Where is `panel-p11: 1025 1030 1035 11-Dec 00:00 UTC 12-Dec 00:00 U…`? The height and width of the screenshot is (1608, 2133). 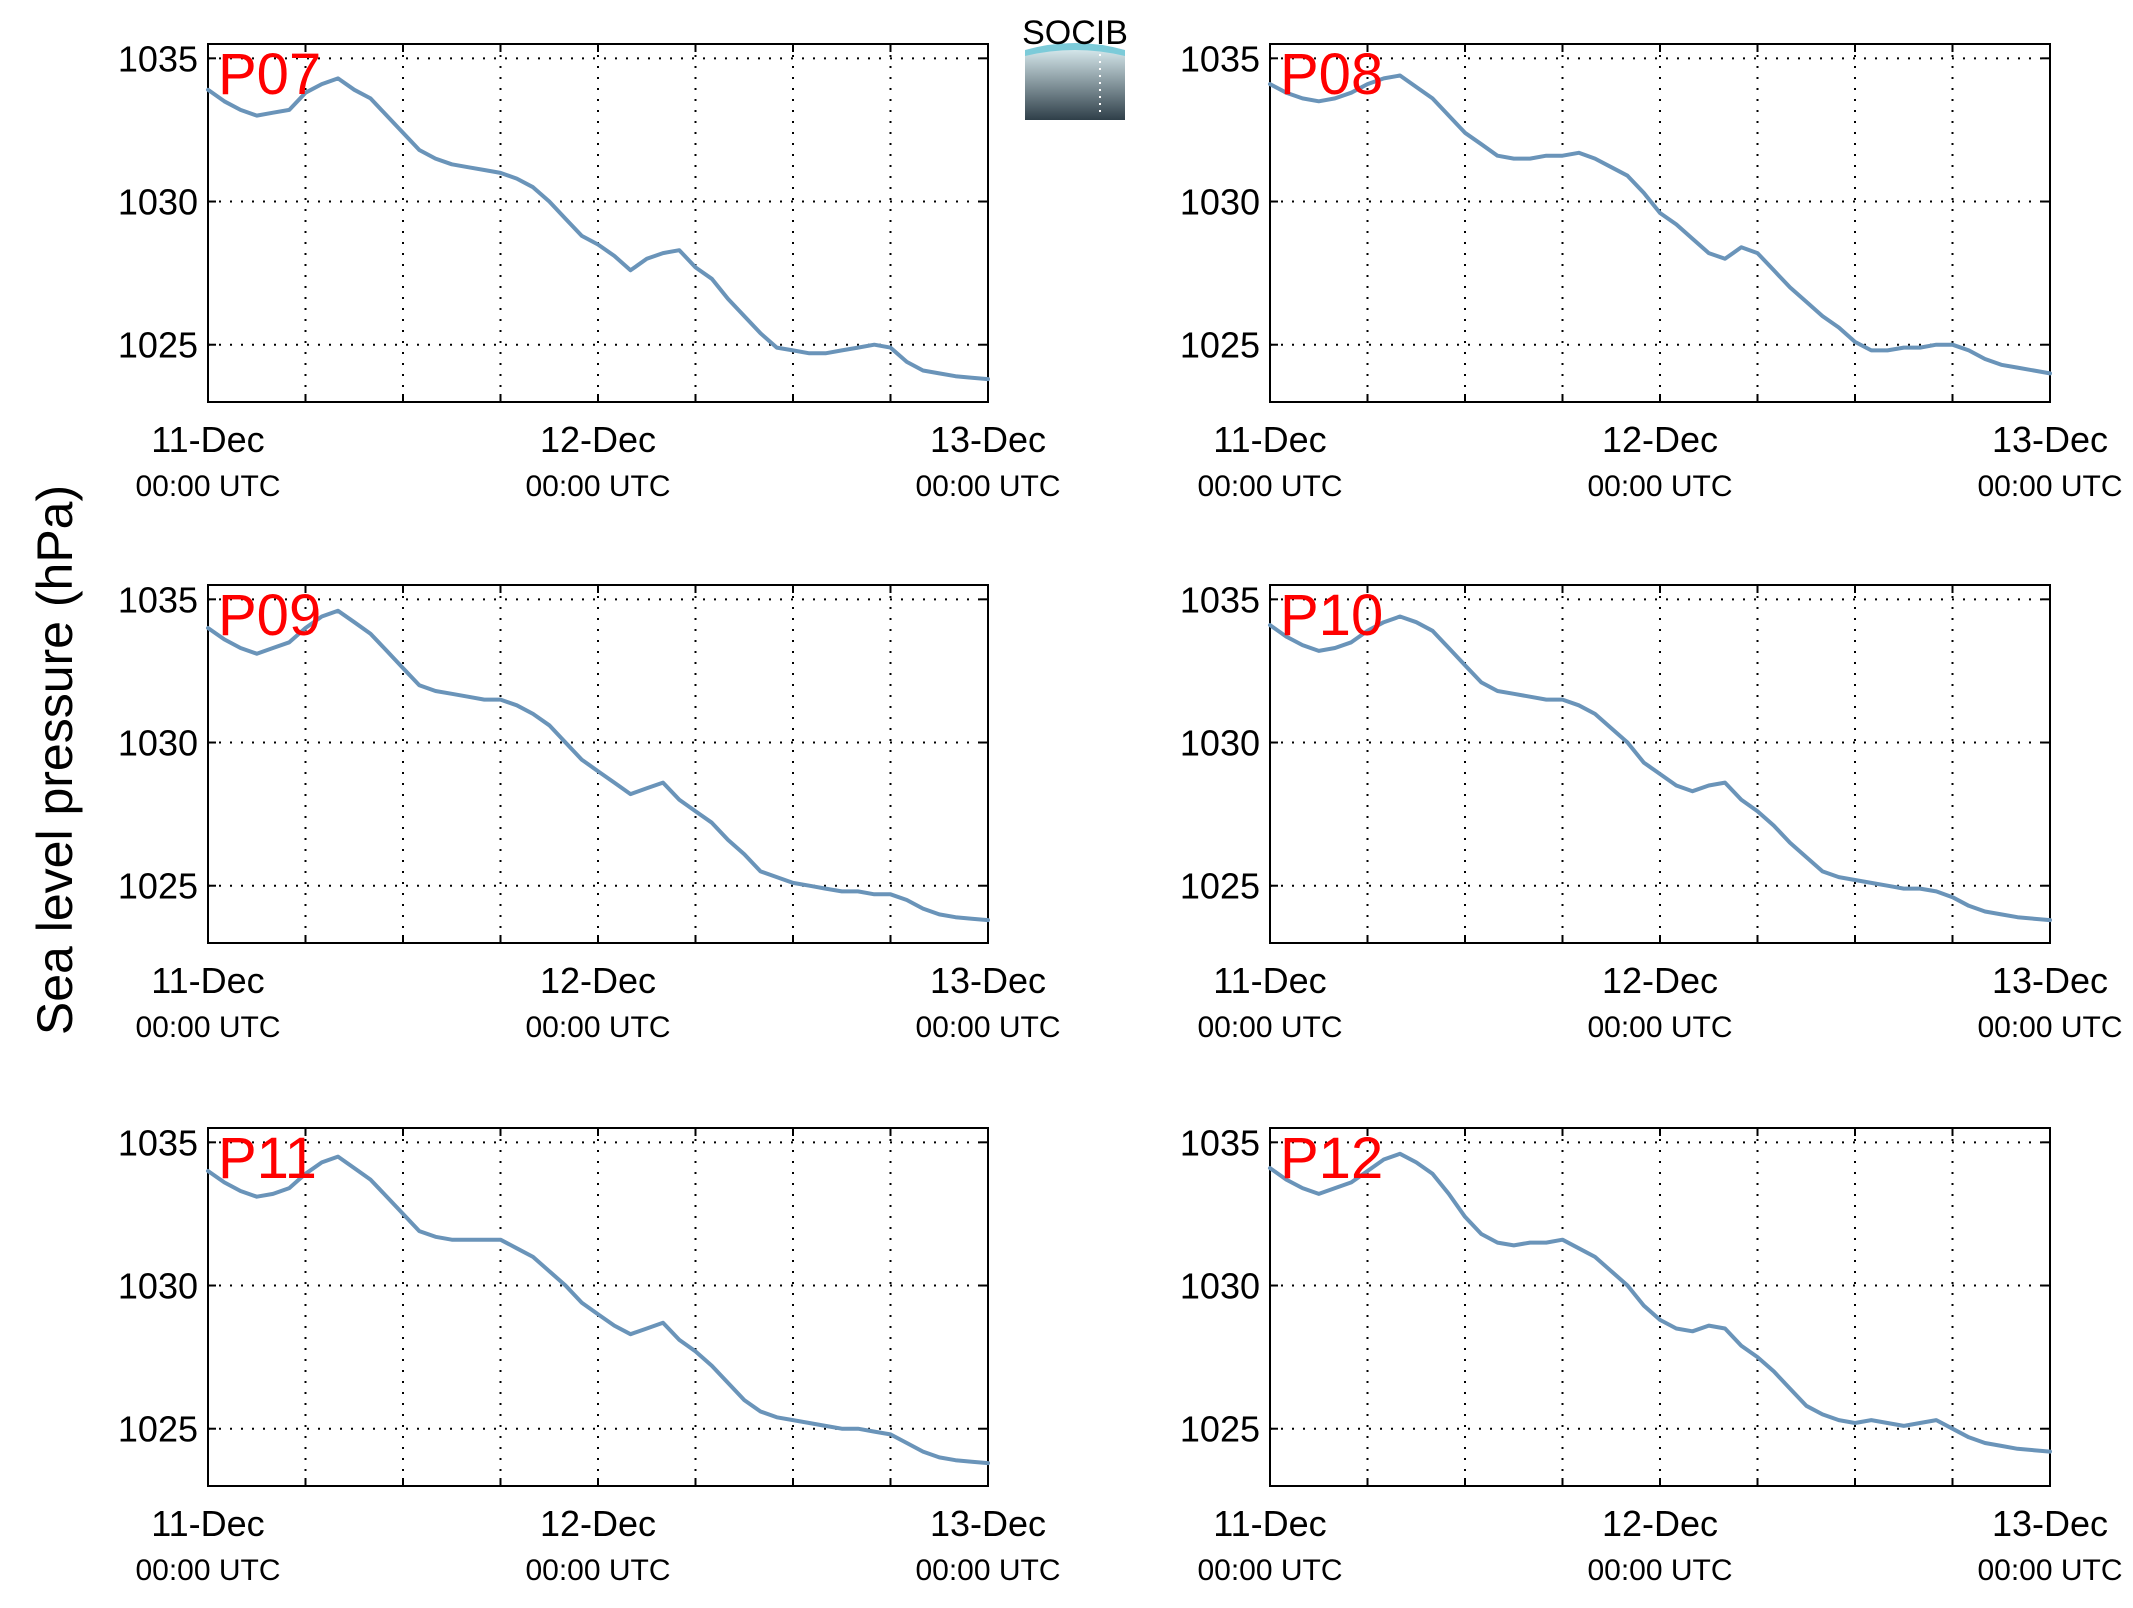 panel-p11: 1025 1030 1035 11-Dec 00:00 UTC 12-Dec 00:00 U… is located at coordinates (589, 1354).